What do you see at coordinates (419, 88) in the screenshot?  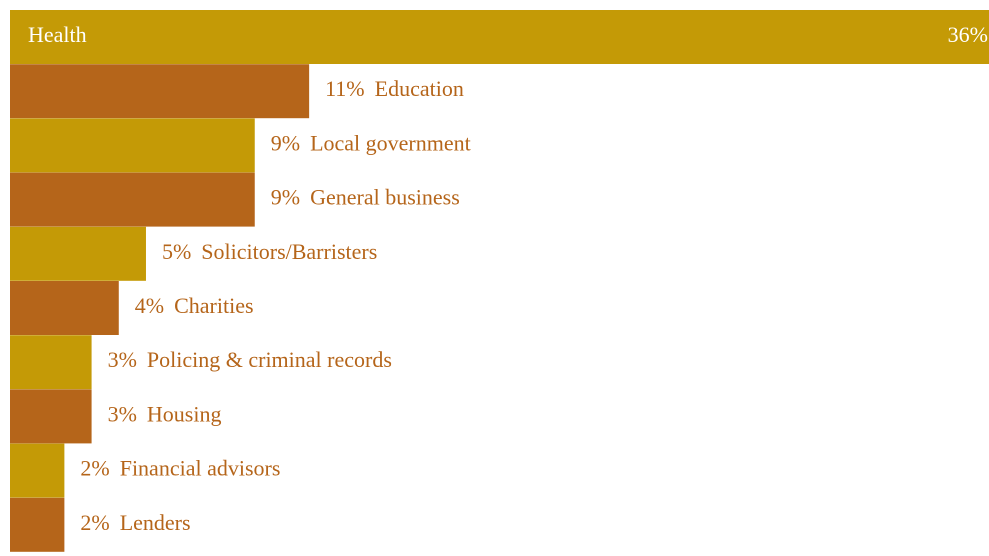 I see `category-label: Education` at bounding box center [419, 88].